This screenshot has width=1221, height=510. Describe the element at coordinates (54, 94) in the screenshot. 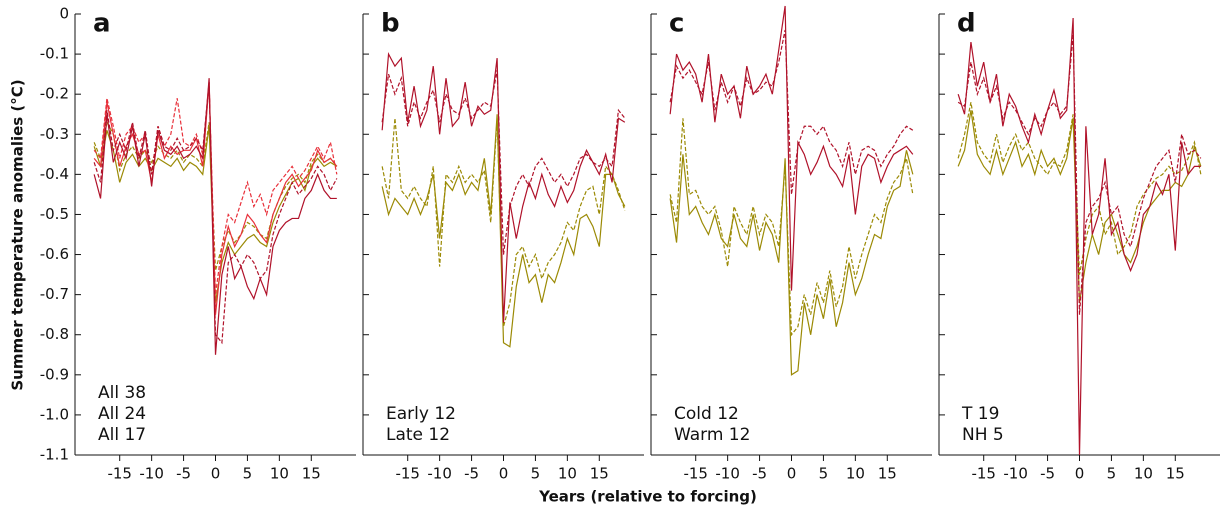

I see `y-tick-label: -0.2` at that location.